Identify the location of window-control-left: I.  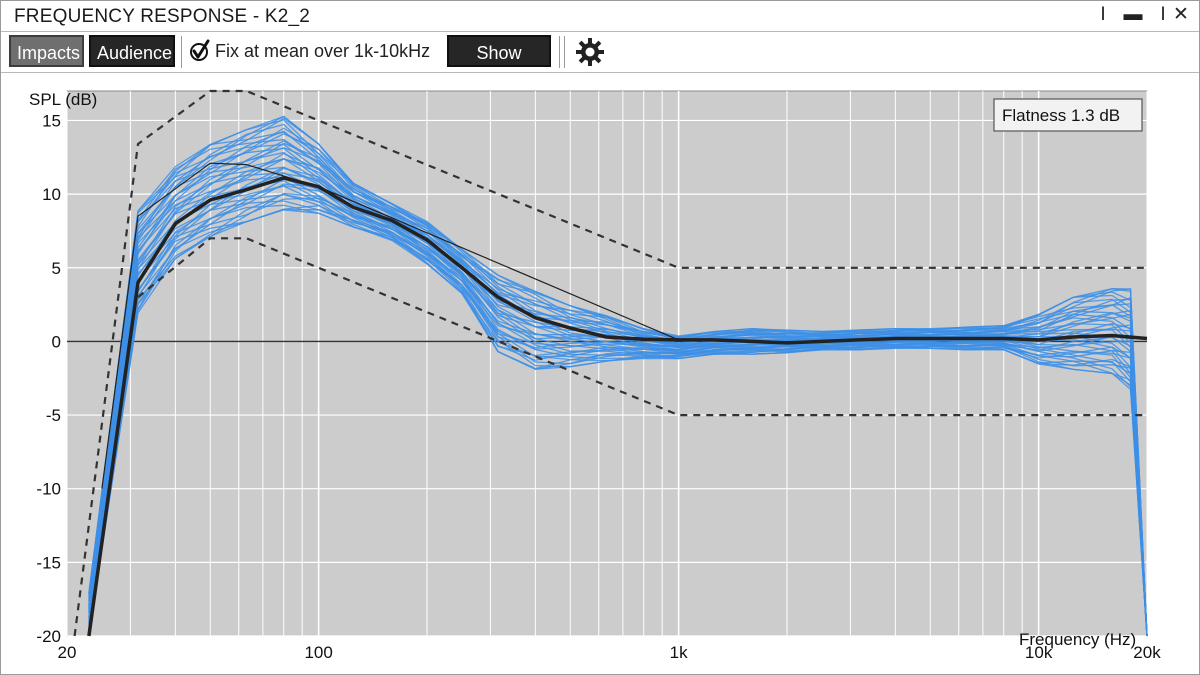
(1103, 14).